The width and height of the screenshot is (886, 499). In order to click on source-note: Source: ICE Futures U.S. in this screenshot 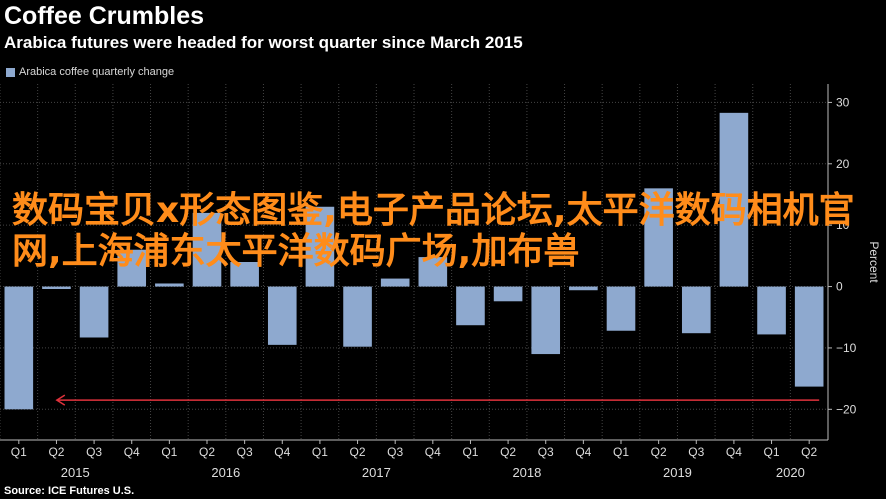, I will do `click(69, 491)`.